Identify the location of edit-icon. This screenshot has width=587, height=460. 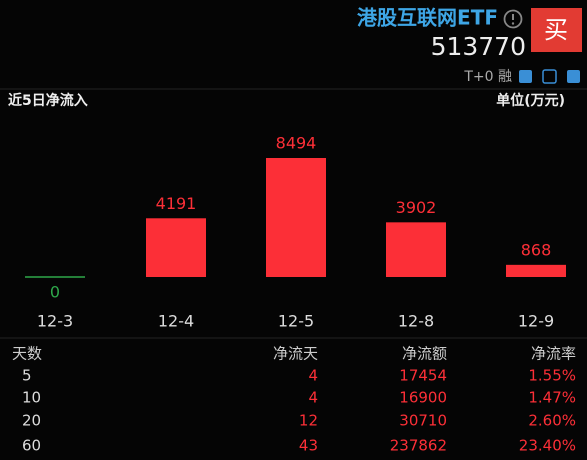
(525, 76).